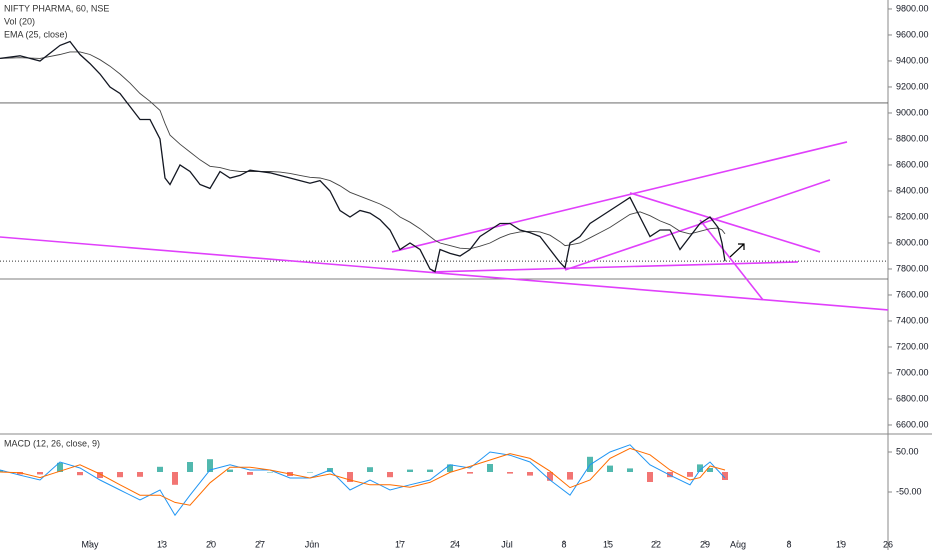 This screenshot has height=550, width=932. What do you see at coordinates (912, 34) in the screenshot?
I see `y-tick-label: 9600.00` at bounding box center [912, 34].